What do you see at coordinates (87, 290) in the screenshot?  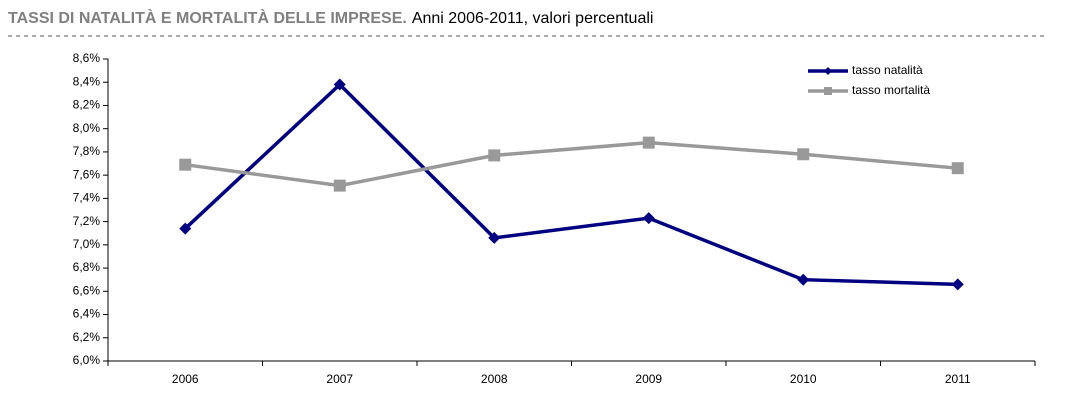 I see `y-tick-label: 6,6%` at bounding box center [87, 290].